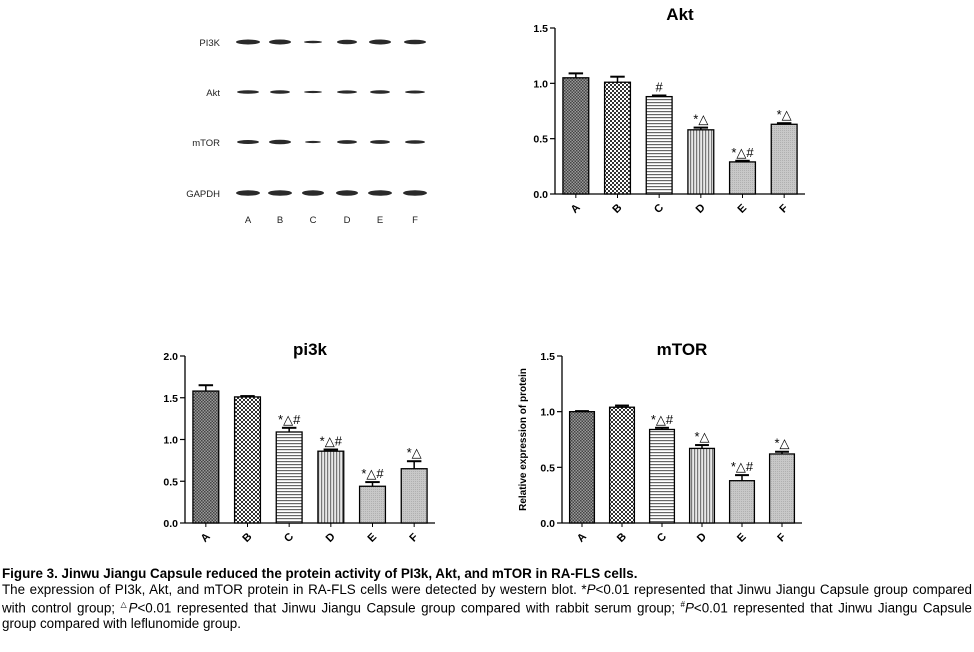 The image size is (974, 652). What do you see at coordinates (203, 194) in the screenshot?
I see `blot-row-label: GAPDH` at bounding box center [203, 194].